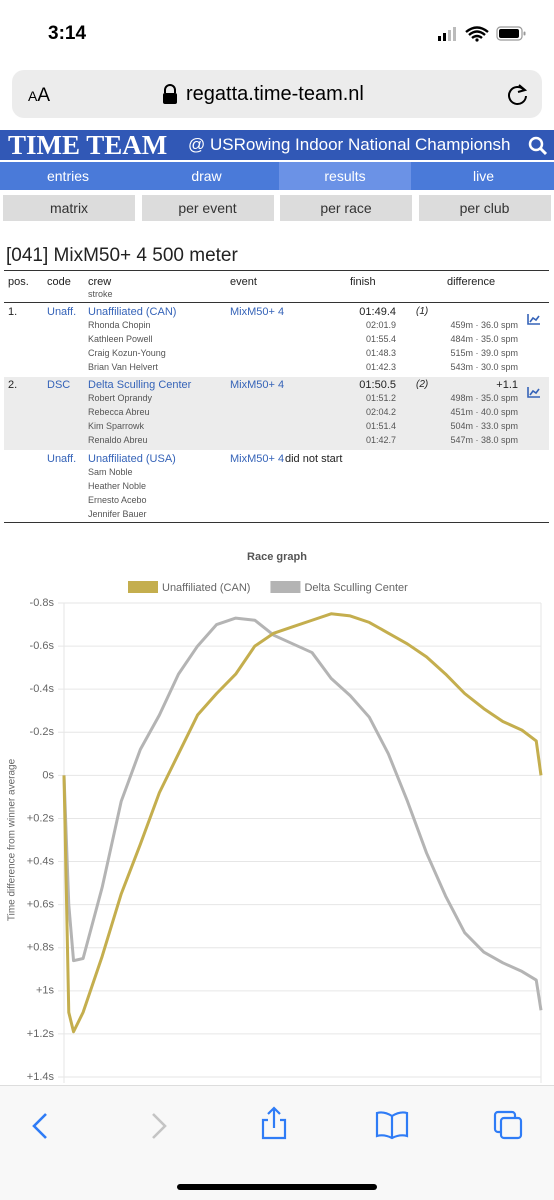 The width and height of the screenshot is (554, 1200). Describe the element at coordinates (380, 426) in the screenshot. I see `split: 01:51.4` at that location.